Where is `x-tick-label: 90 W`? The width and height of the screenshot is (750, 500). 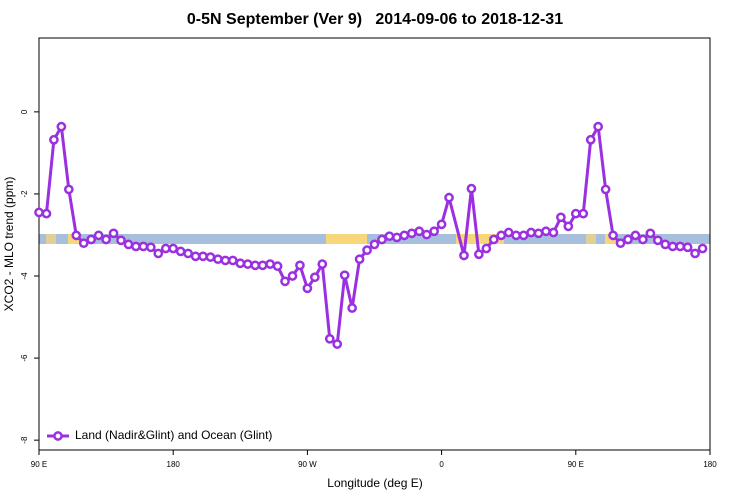 x-tick-label: 90 W is located at coordinates (307, 464).